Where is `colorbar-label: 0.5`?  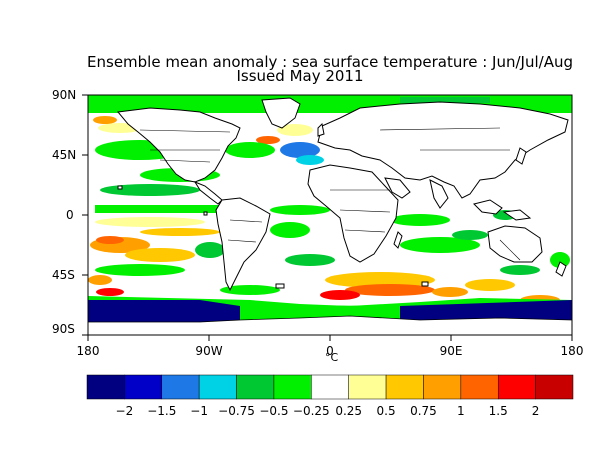
colorbar-label: 0.5 is located at coordinates (386, 411).